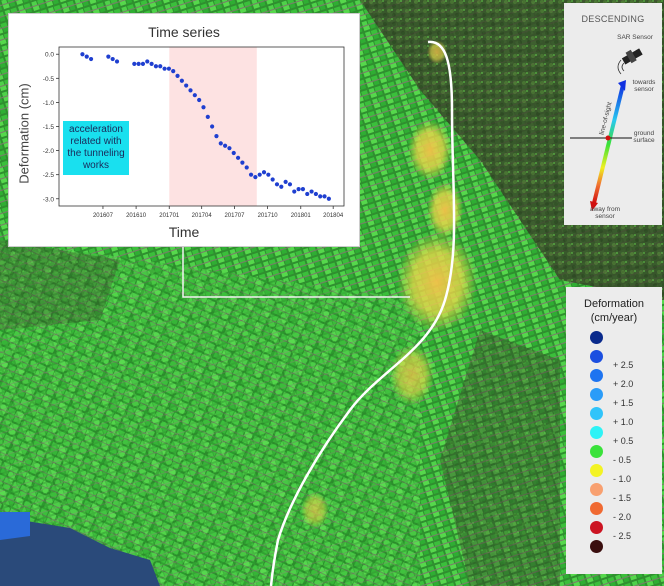 Image resolution: width=664 pixels, height=586 pixels. What do you see at coordinates (605, 213) in the screenshot?
I see `away-from-sensor-label: away from sensor` at bounding box center [605, 213].